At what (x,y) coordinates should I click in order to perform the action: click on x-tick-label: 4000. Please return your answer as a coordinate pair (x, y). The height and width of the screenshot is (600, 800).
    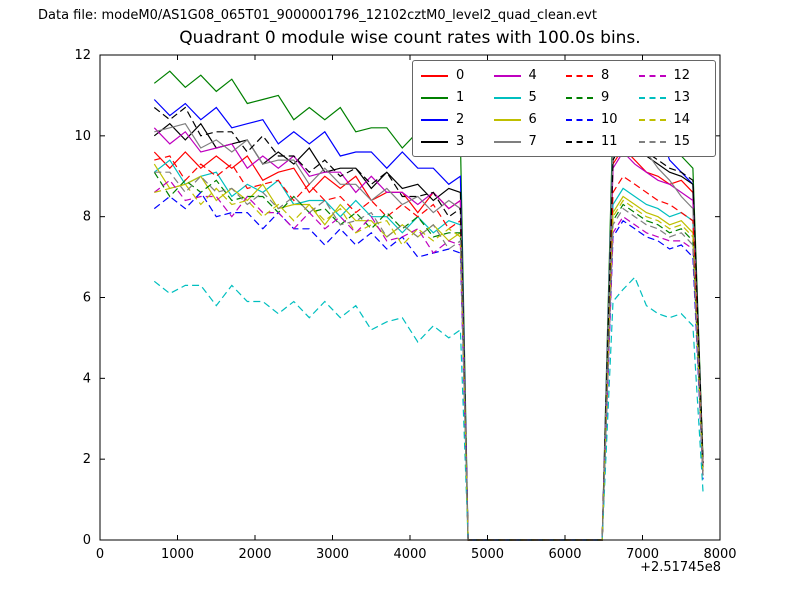
    Looking at the image, I should click on (409, 554).